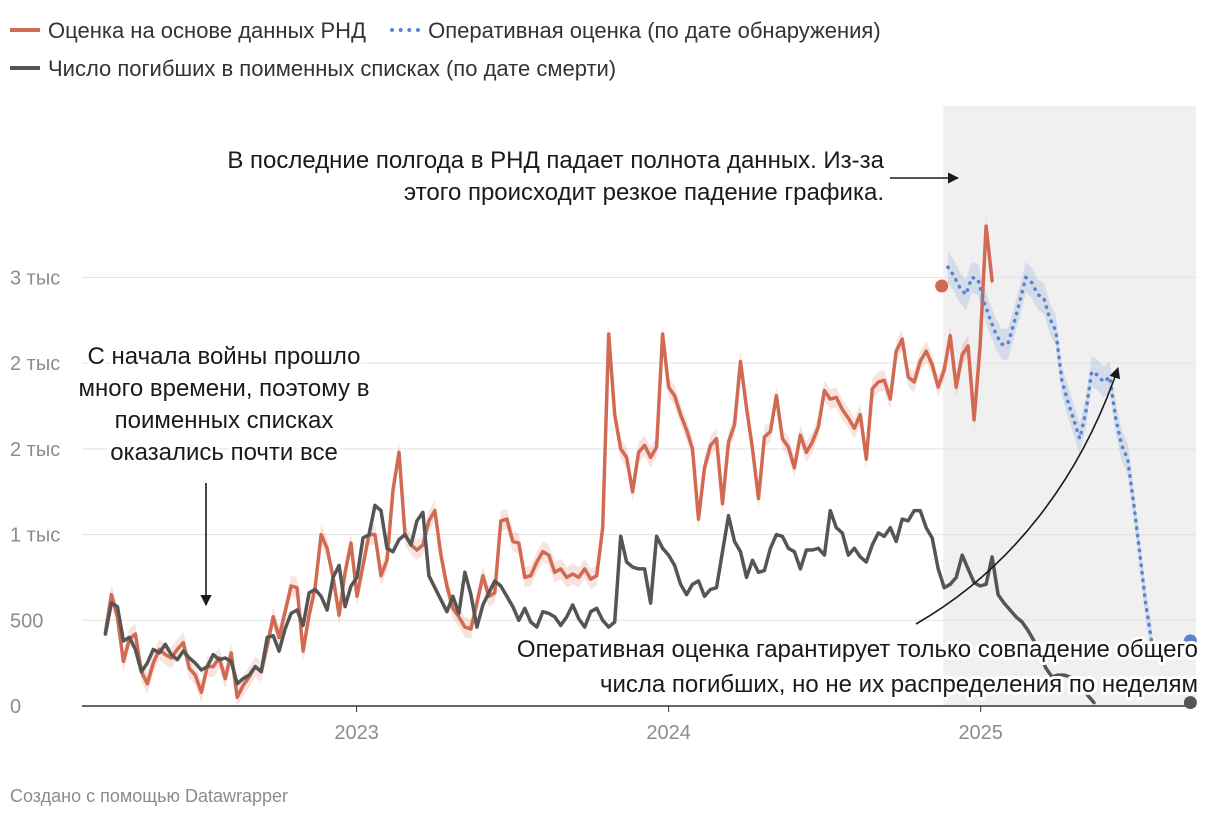  Describe the element at coordinates (15, 707) in the screenshot. I see `y-tick-label: 0` at that location.